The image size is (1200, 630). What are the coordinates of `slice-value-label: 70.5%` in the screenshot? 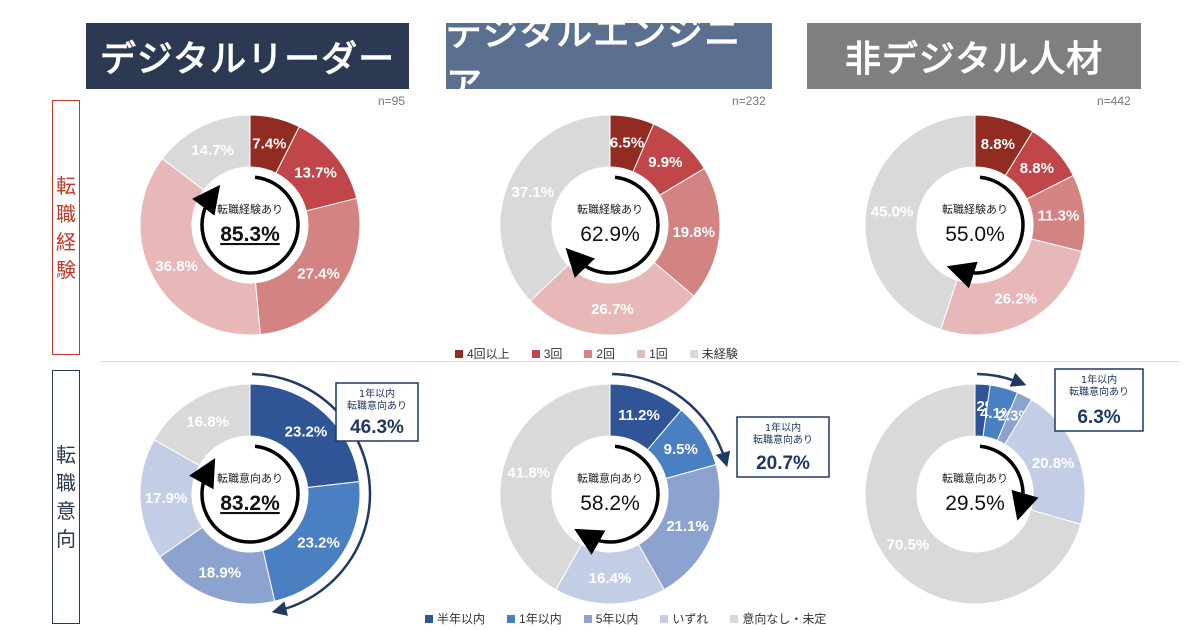 It's located at (908, 545).